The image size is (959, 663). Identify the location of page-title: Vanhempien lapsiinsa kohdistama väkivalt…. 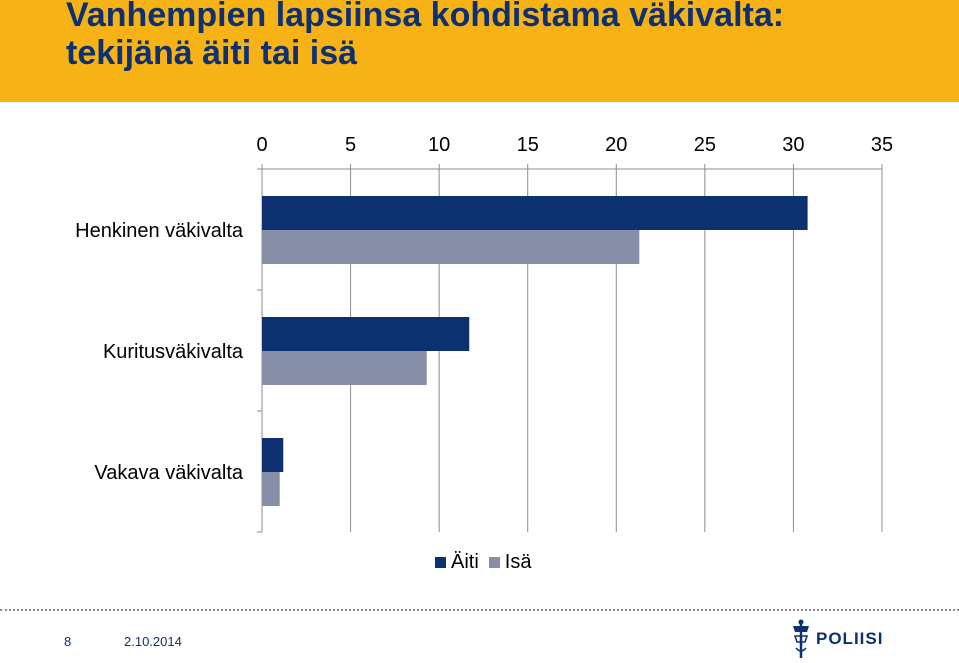
(425, 36).